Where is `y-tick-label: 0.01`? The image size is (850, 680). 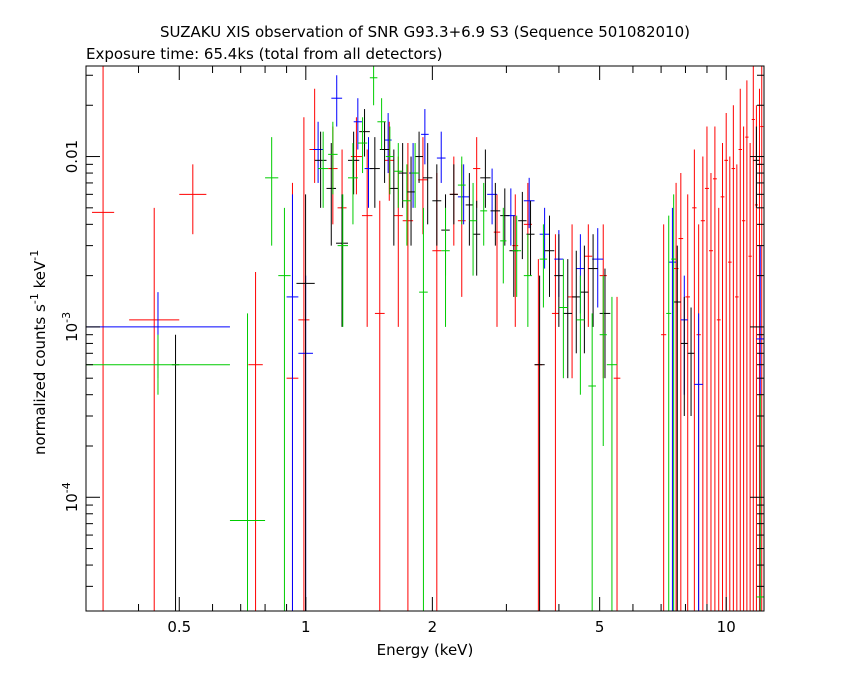
y-tick-label: 0.01 is located at coordinates (72, 156).